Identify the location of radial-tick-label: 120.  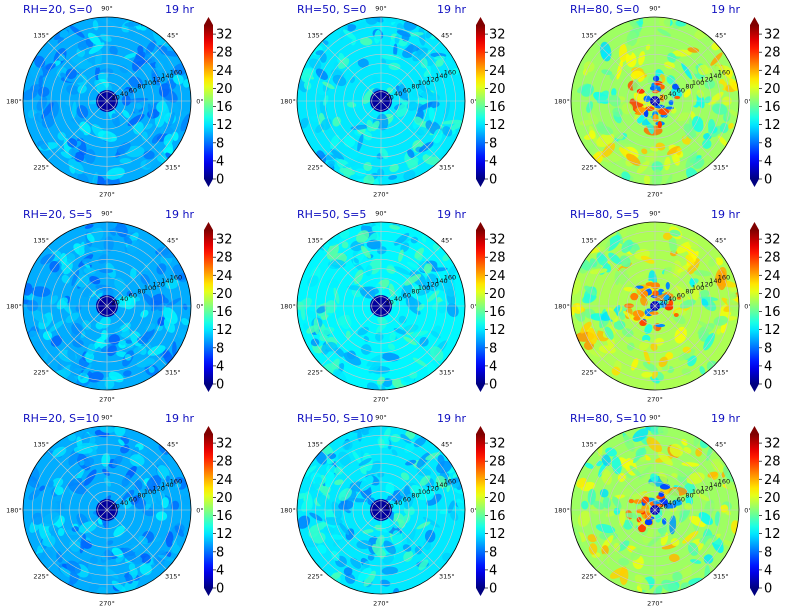
(432, 80).